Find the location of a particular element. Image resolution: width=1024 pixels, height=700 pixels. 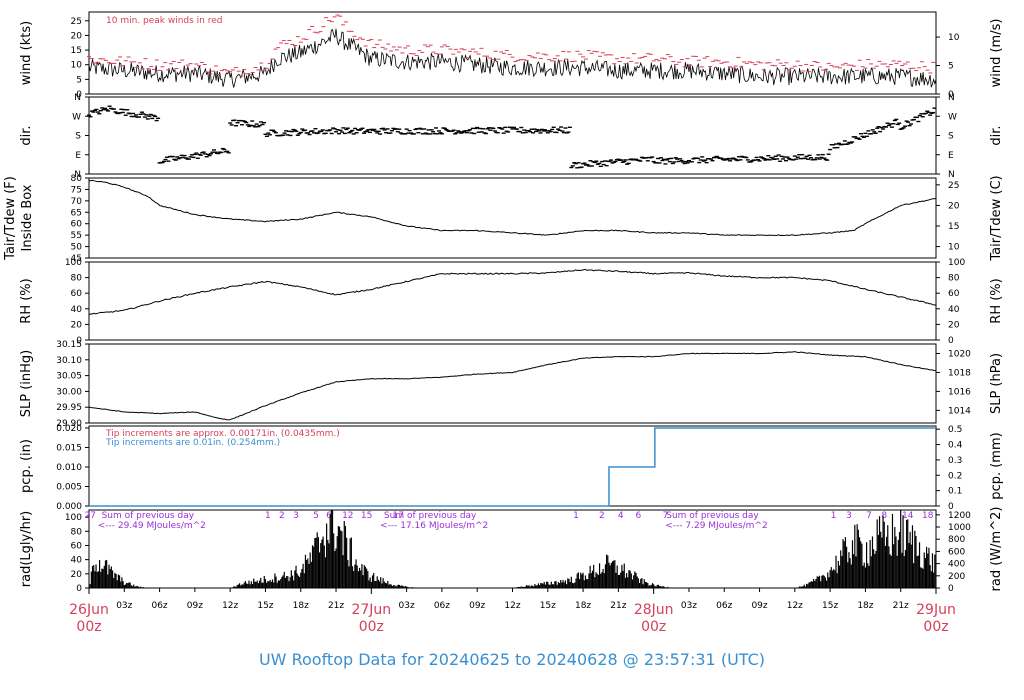

pcp-right-tick-label: 0.4 is located at coordinates (955, 446).